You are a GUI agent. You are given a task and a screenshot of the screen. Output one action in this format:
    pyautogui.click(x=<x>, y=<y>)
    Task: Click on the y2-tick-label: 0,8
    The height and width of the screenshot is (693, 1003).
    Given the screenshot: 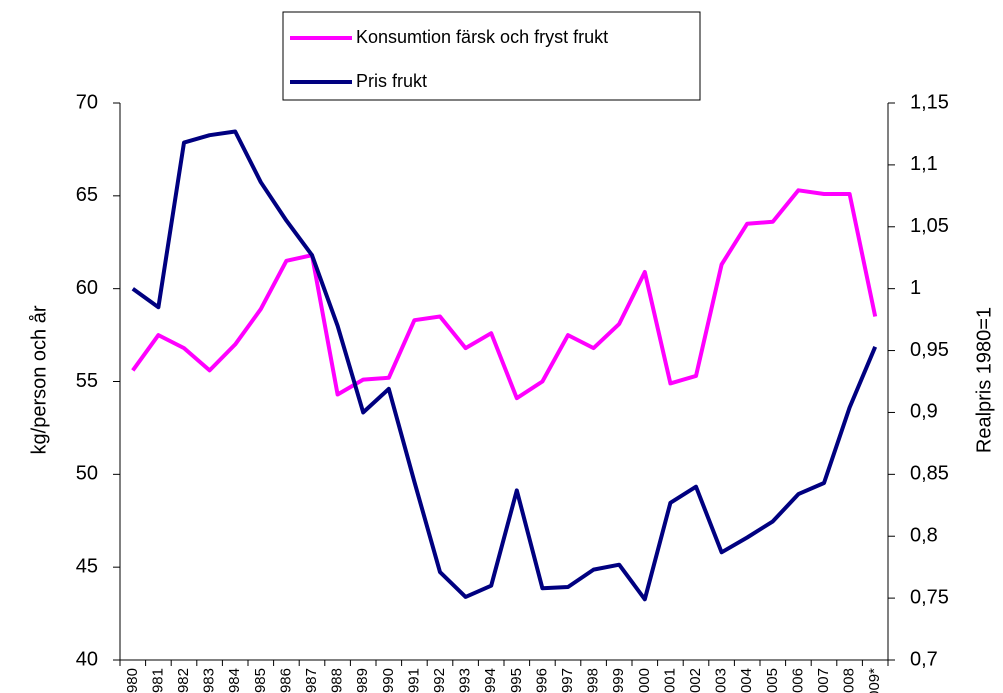 What is the action you would take?
    pyautogui.click(x=924, y=536)
    